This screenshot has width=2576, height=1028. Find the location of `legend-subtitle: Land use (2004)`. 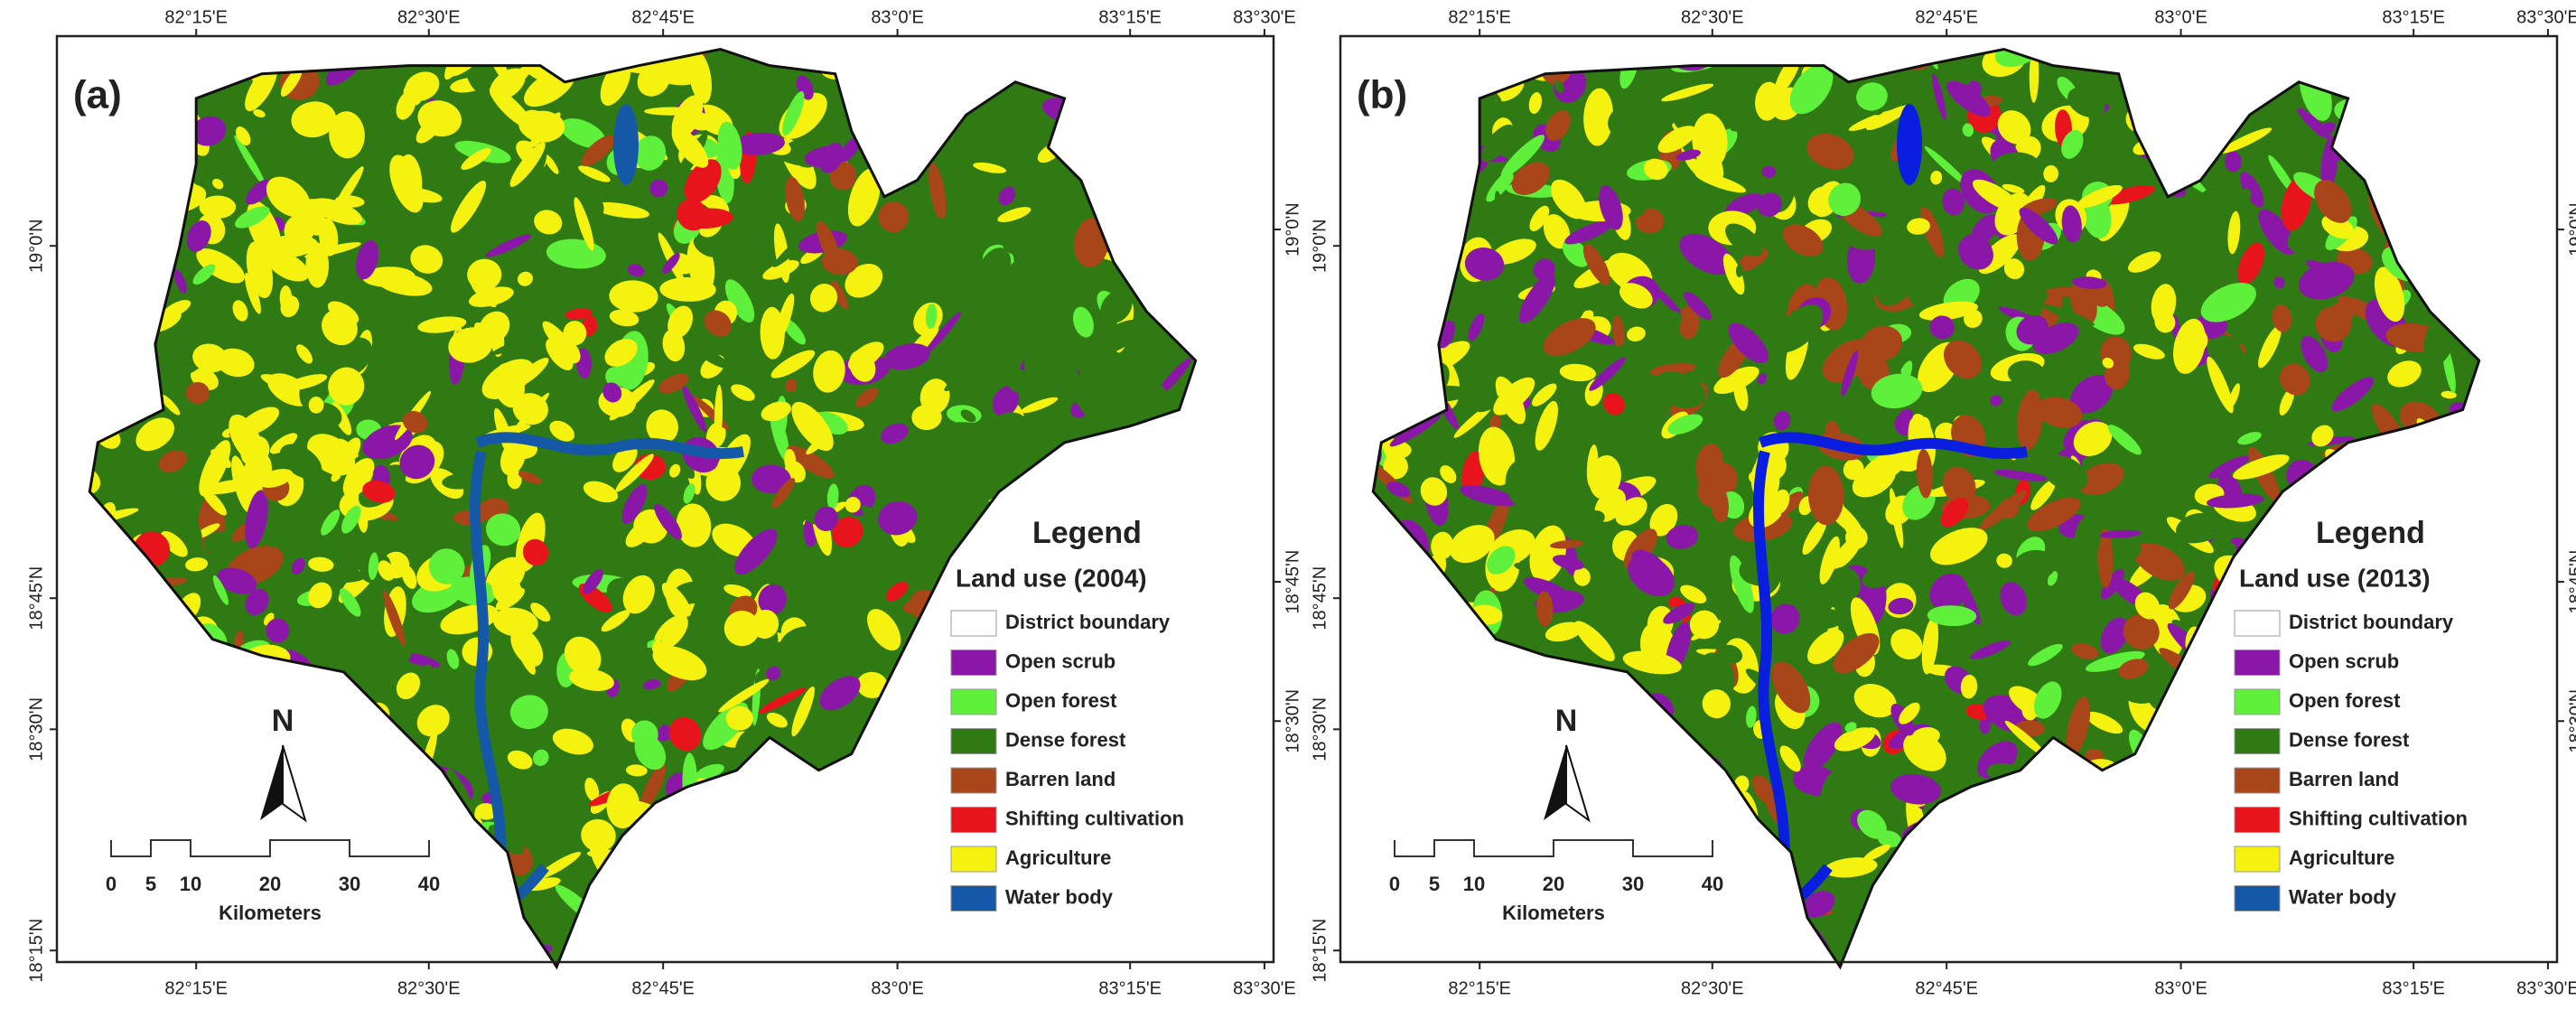

legend-subtitle: Land use (2004) is located at coordinates (1052, 578).